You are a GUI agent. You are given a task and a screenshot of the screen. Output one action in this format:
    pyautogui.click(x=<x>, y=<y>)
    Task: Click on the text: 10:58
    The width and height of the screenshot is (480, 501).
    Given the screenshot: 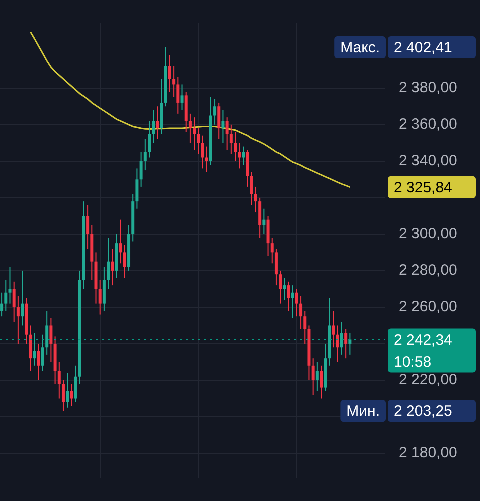 What is the action you would take?
    pyautogui.click(x=413, y=362)
    